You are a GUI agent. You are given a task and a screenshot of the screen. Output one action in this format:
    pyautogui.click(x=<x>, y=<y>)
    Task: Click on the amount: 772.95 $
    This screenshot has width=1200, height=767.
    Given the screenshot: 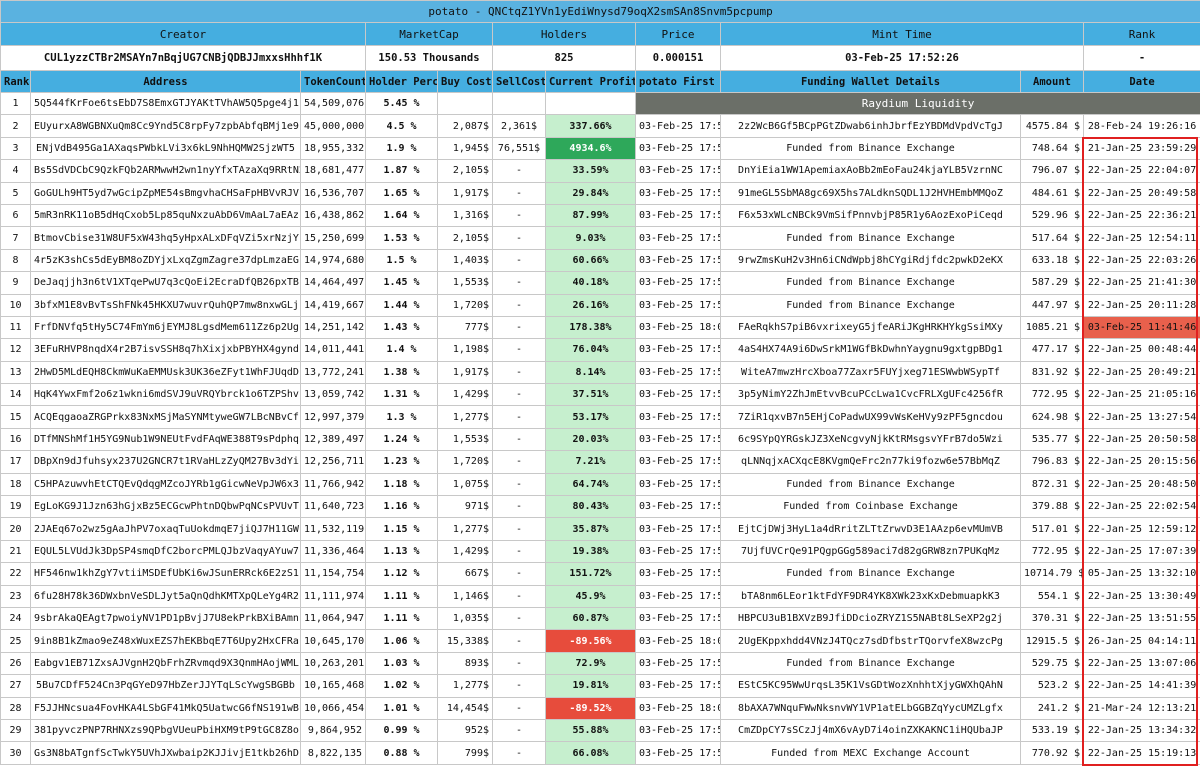 What is the action you would take?
    pyautogui.click(x=1052, y=551)
    